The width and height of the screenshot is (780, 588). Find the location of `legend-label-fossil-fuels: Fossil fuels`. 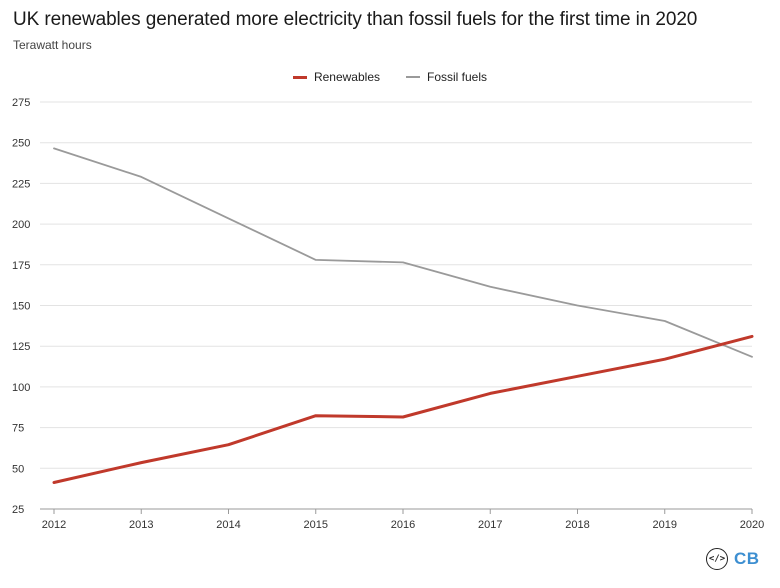

legend-label-fossil-fuels: Fossil fuels is located at coordinates (457, 77).